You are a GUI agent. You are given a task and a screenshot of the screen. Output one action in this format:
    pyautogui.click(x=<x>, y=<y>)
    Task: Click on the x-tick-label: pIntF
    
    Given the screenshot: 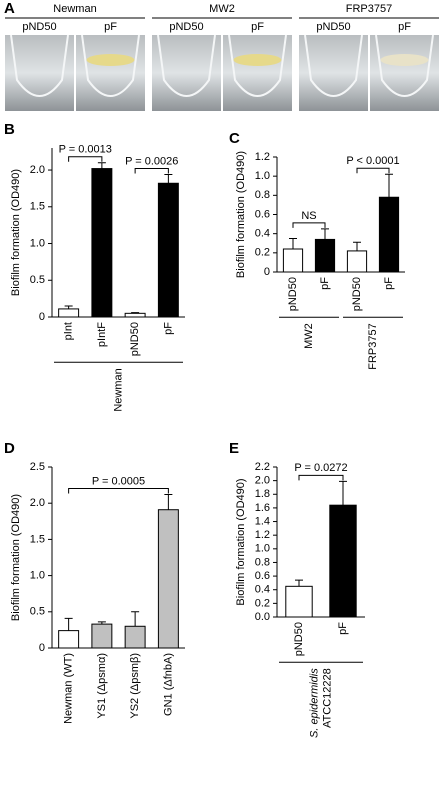 What is the action you would take?
    pyautogui.click(x=102, y=334)
    